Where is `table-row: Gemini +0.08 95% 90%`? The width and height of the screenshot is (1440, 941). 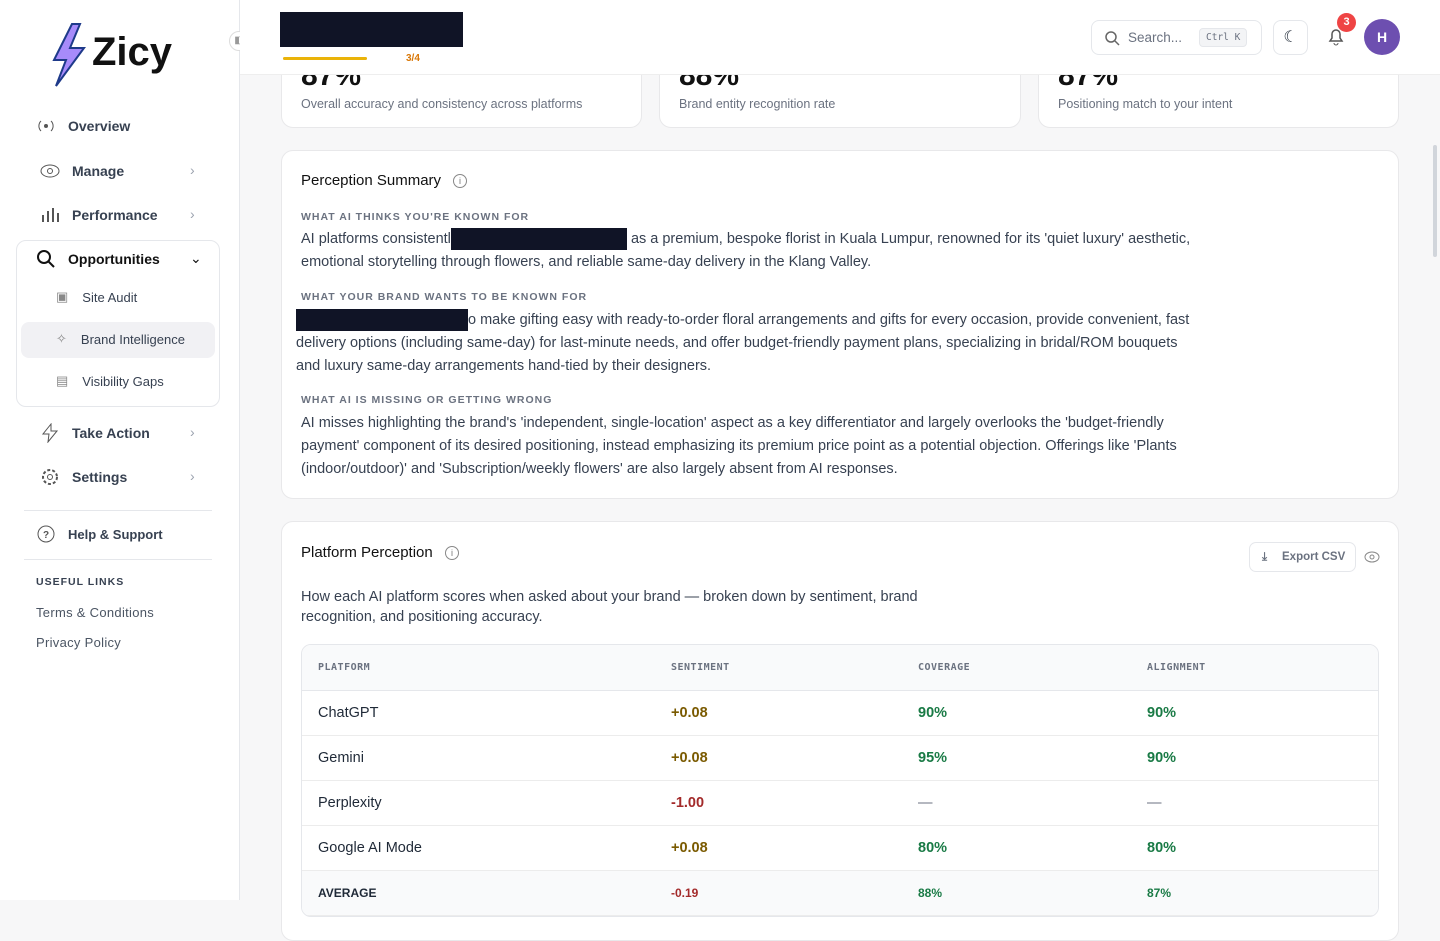 table-row: Gemini +0.08 95% 90% is located at coordinates (840, 758).